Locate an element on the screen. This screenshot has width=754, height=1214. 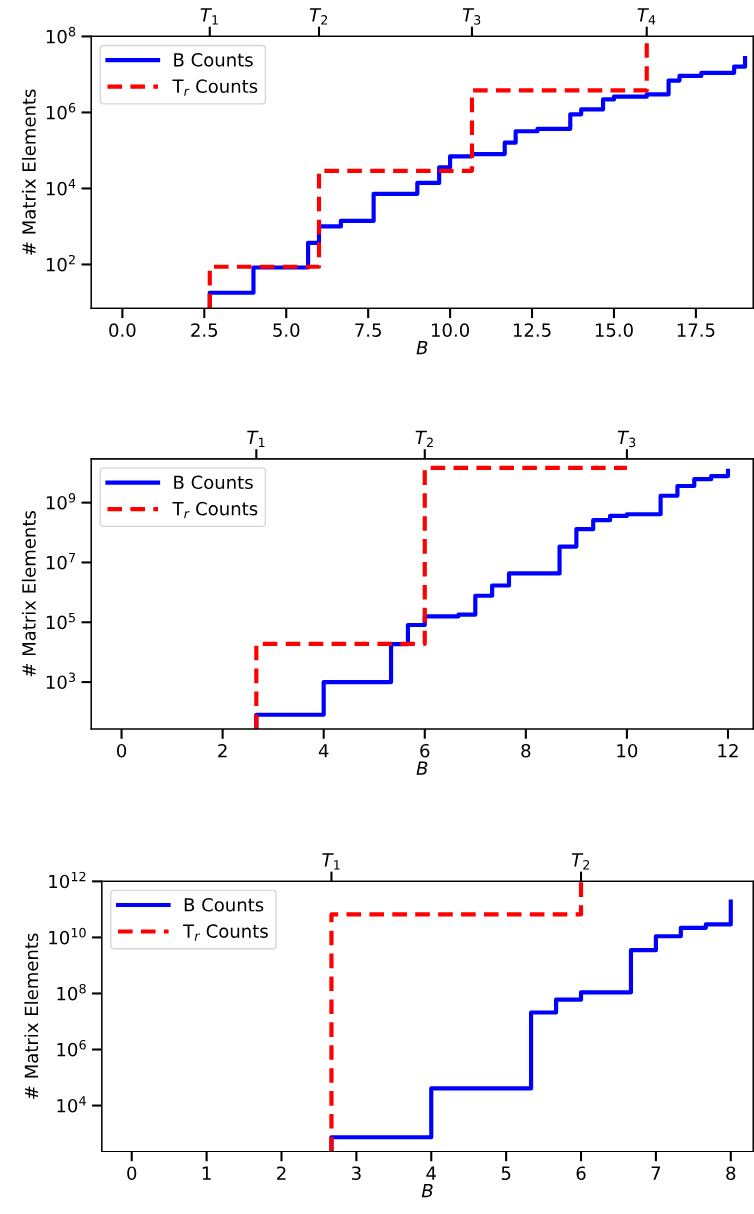
y-tick-label: 10$^{12}$ is located at coordinates (67, 880).